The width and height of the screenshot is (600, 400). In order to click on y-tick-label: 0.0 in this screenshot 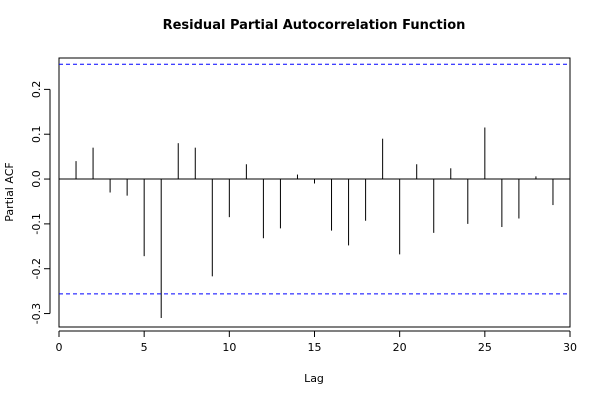, I will do `click(36, 179)`.